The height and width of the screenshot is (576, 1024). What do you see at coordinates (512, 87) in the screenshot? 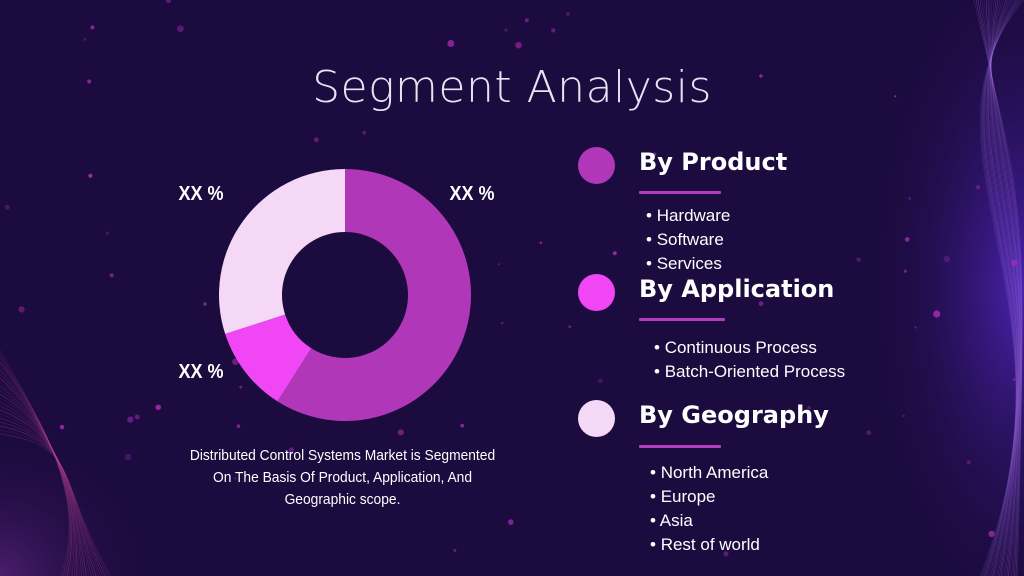
I see `page-title: Segment Analysis` at bounding box center [512, 87].